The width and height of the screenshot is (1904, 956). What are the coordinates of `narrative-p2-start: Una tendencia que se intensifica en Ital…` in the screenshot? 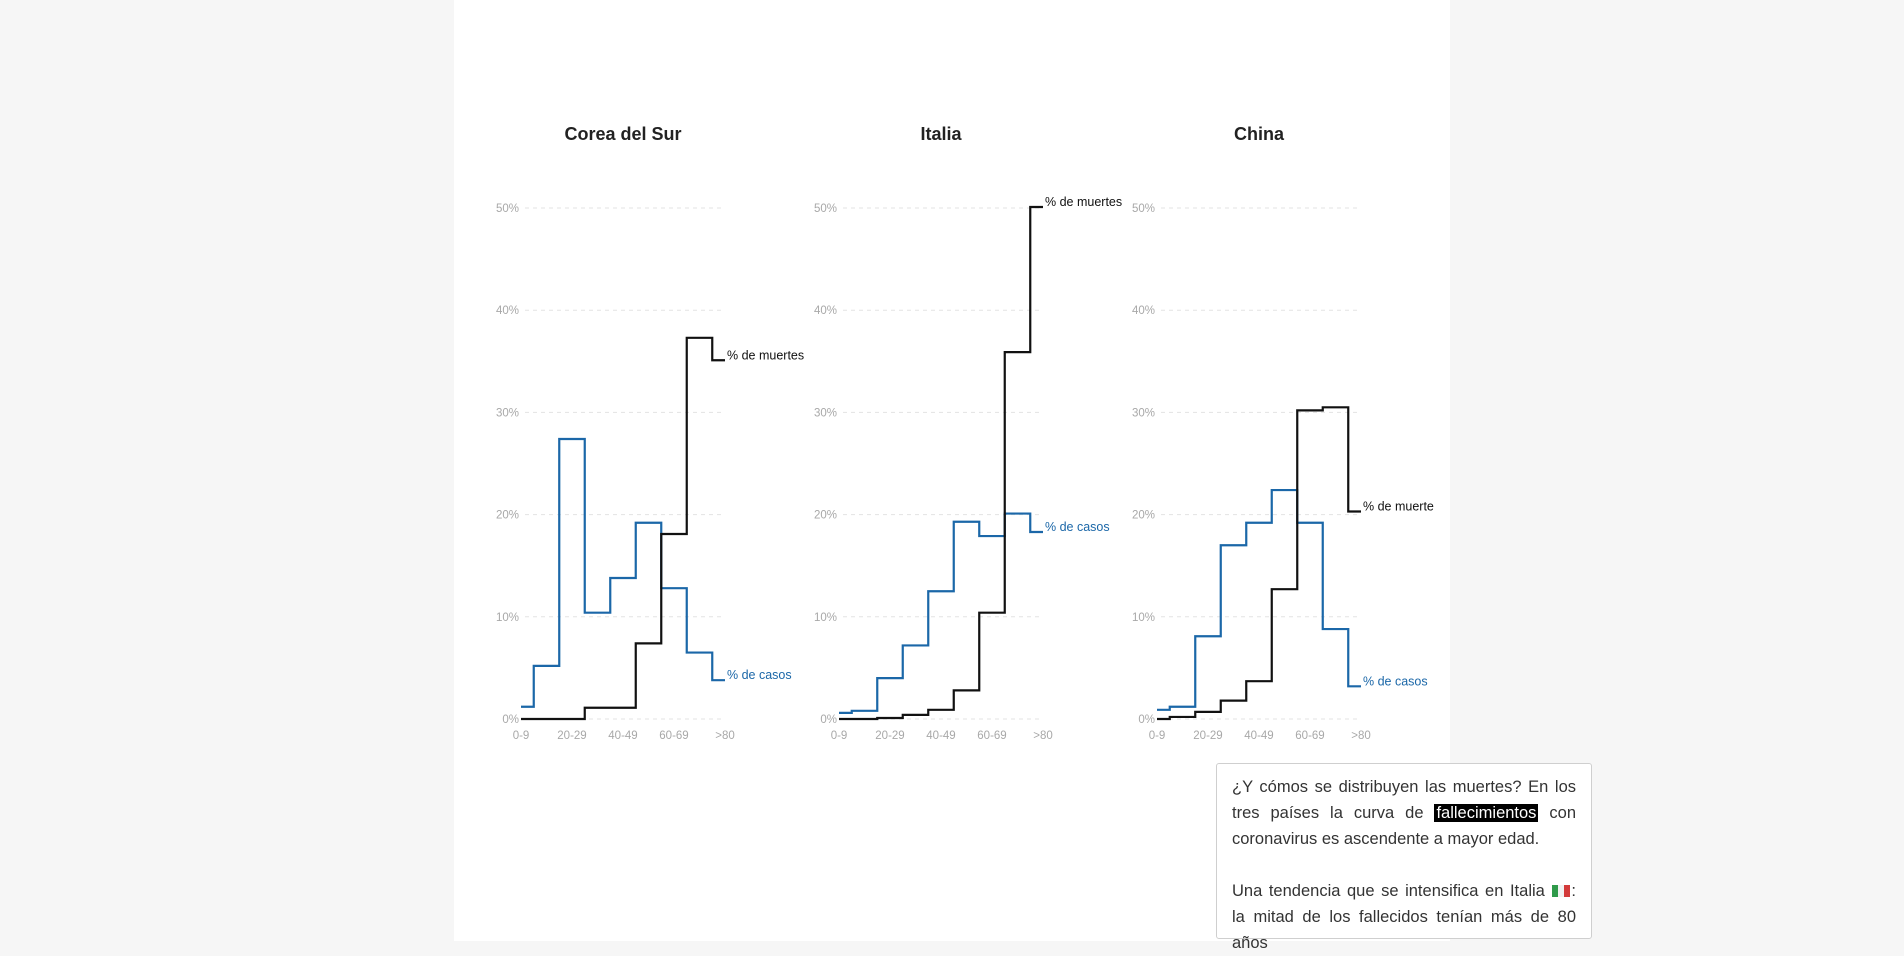 It's located at (1392, 891).